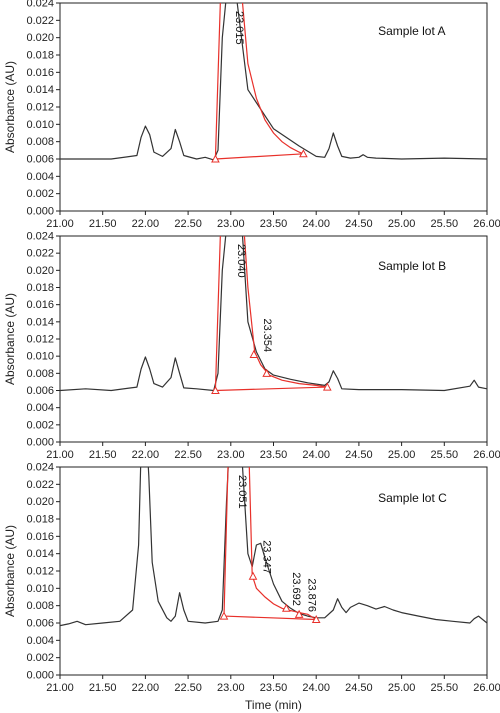  What do you see at coordinates (239, 28) in the screenshot?
I see `peak-annotation: 23.015` at bounding box center [239, 28].